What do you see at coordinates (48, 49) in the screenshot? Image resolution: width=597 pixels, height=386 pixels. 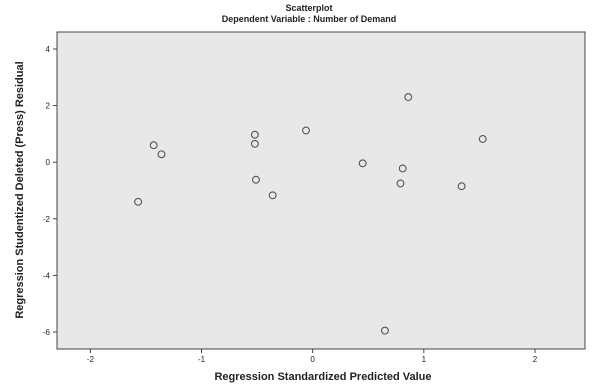 I see `y-tick-label: 4` at bounding box center [48, 49].